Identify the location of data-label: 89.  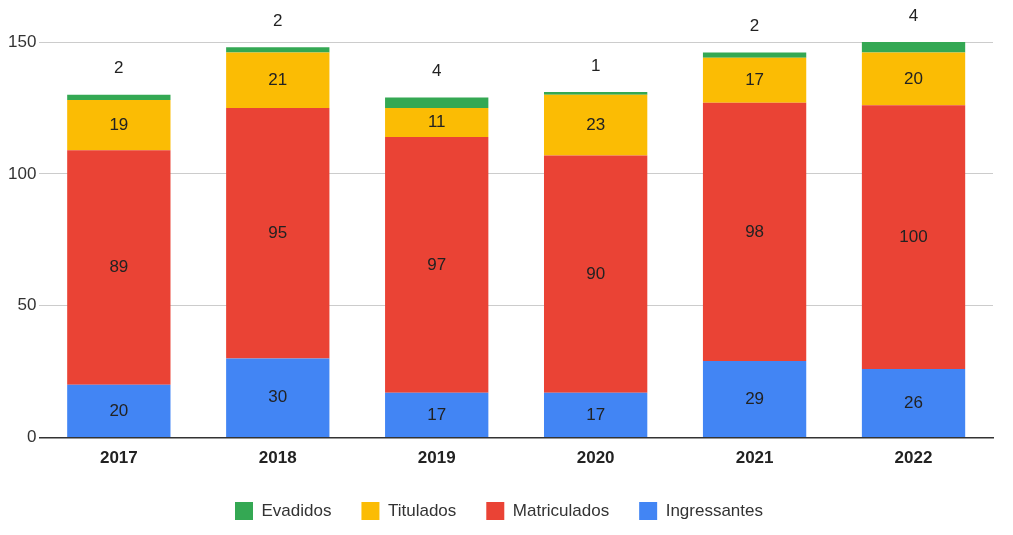
(119, 267).